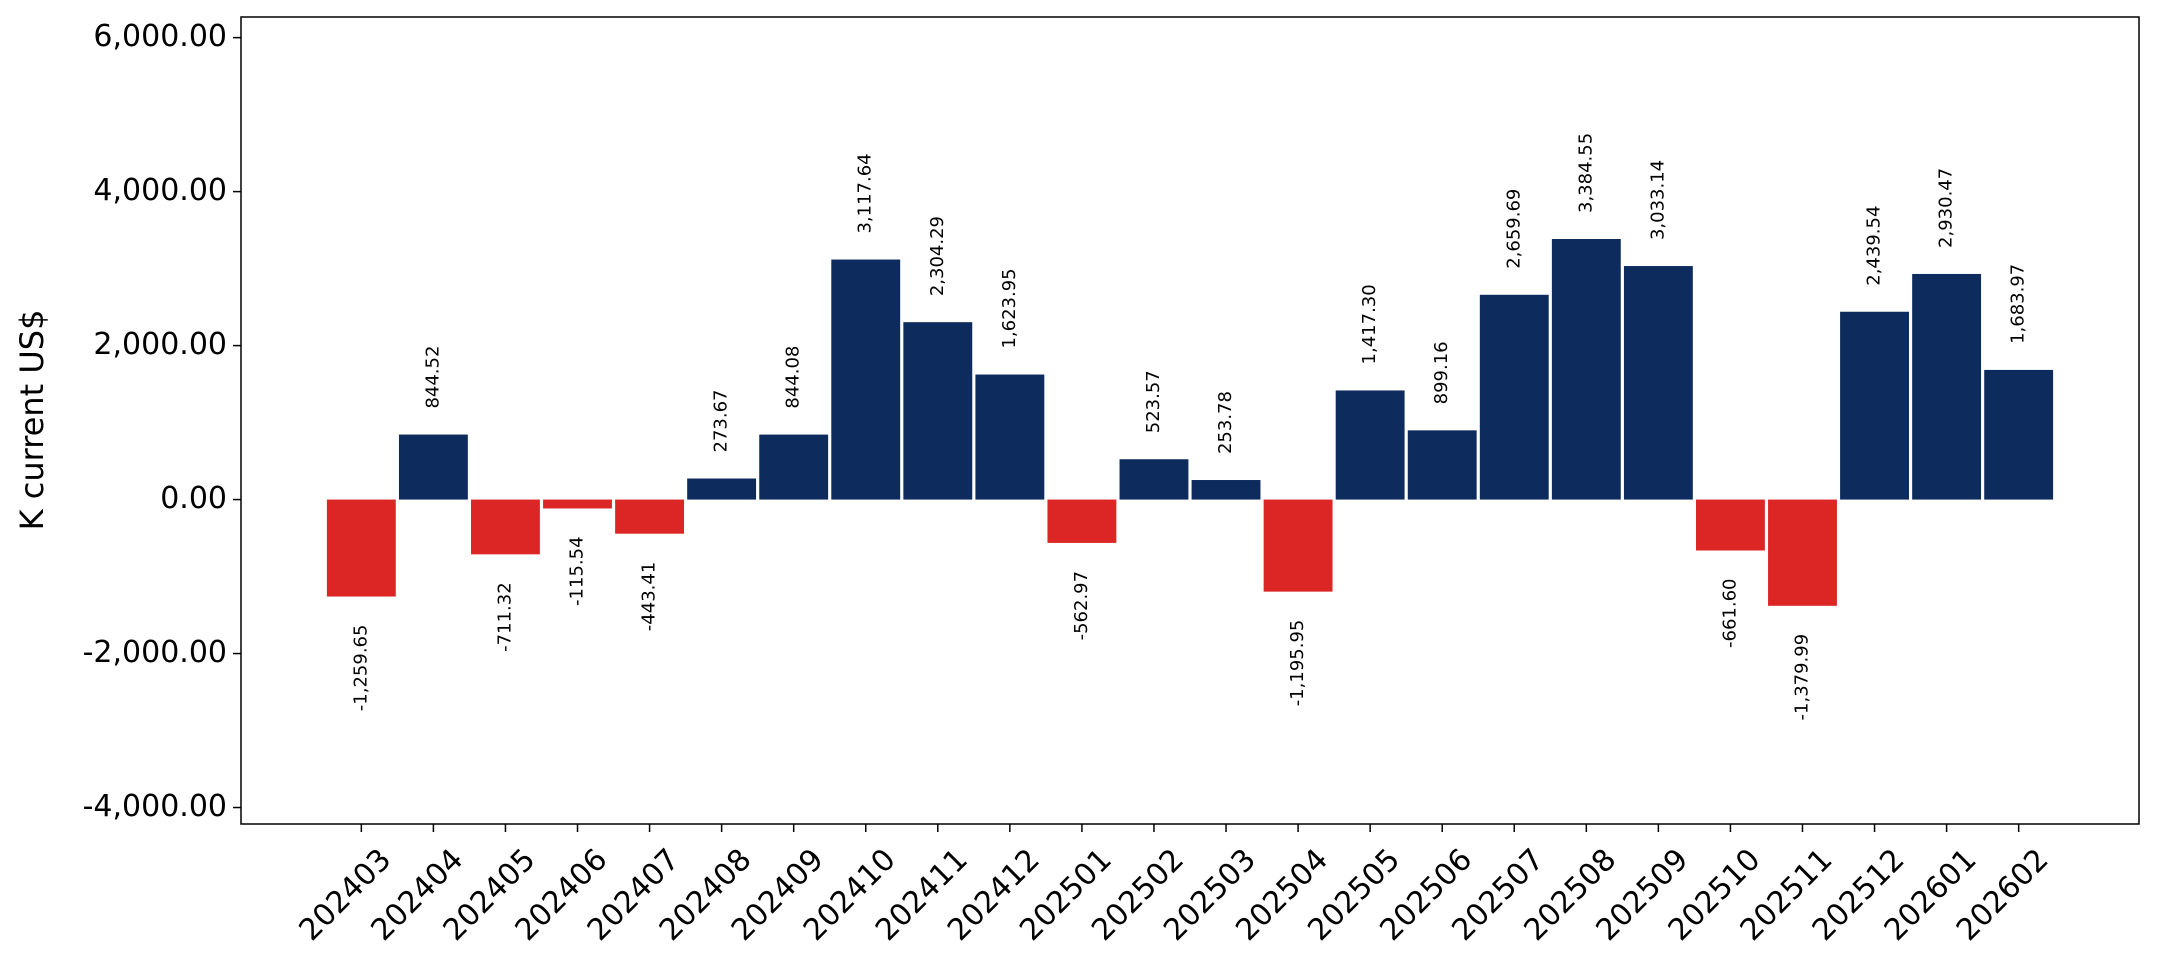  What do you see at coordinates (1946, 208) in the screenshot?
I see `value-label: 2,930.47` at bounding box center [1946, 208].